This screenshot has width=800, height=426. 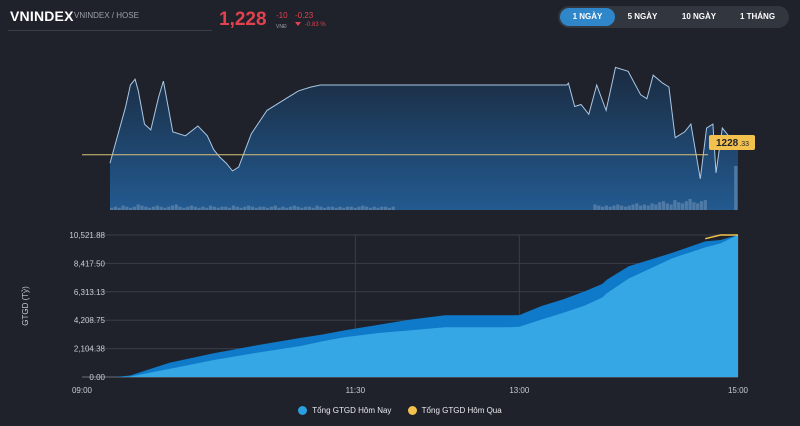 I want to click on y-tick-label: 10,521.88, so click(x=87, y=235).